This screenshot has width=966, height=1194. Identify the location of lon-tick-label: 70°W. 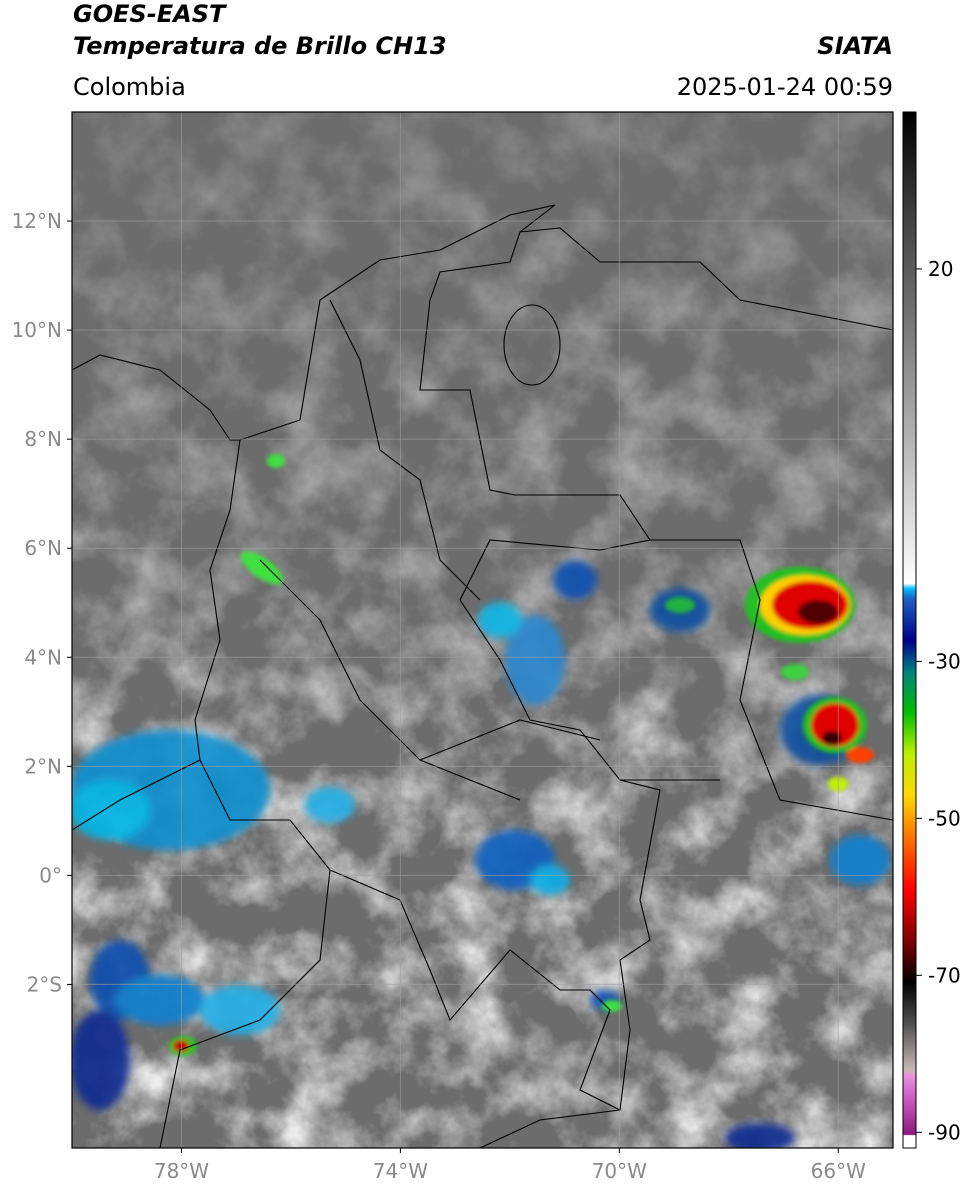
(619, 1171).